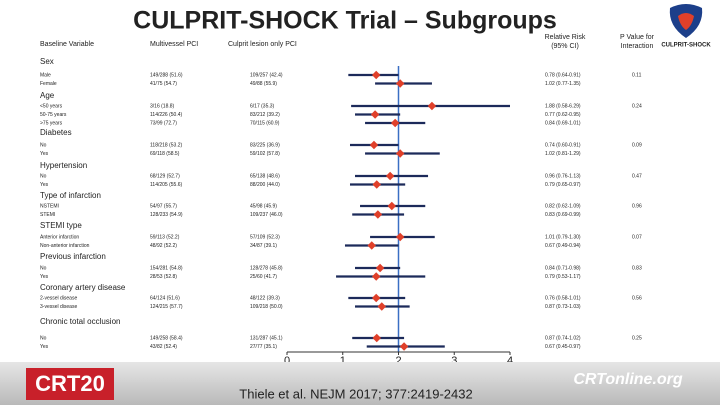  I want to click on row-rr: 0.96 (0.76-1.13), so click(563, 176).